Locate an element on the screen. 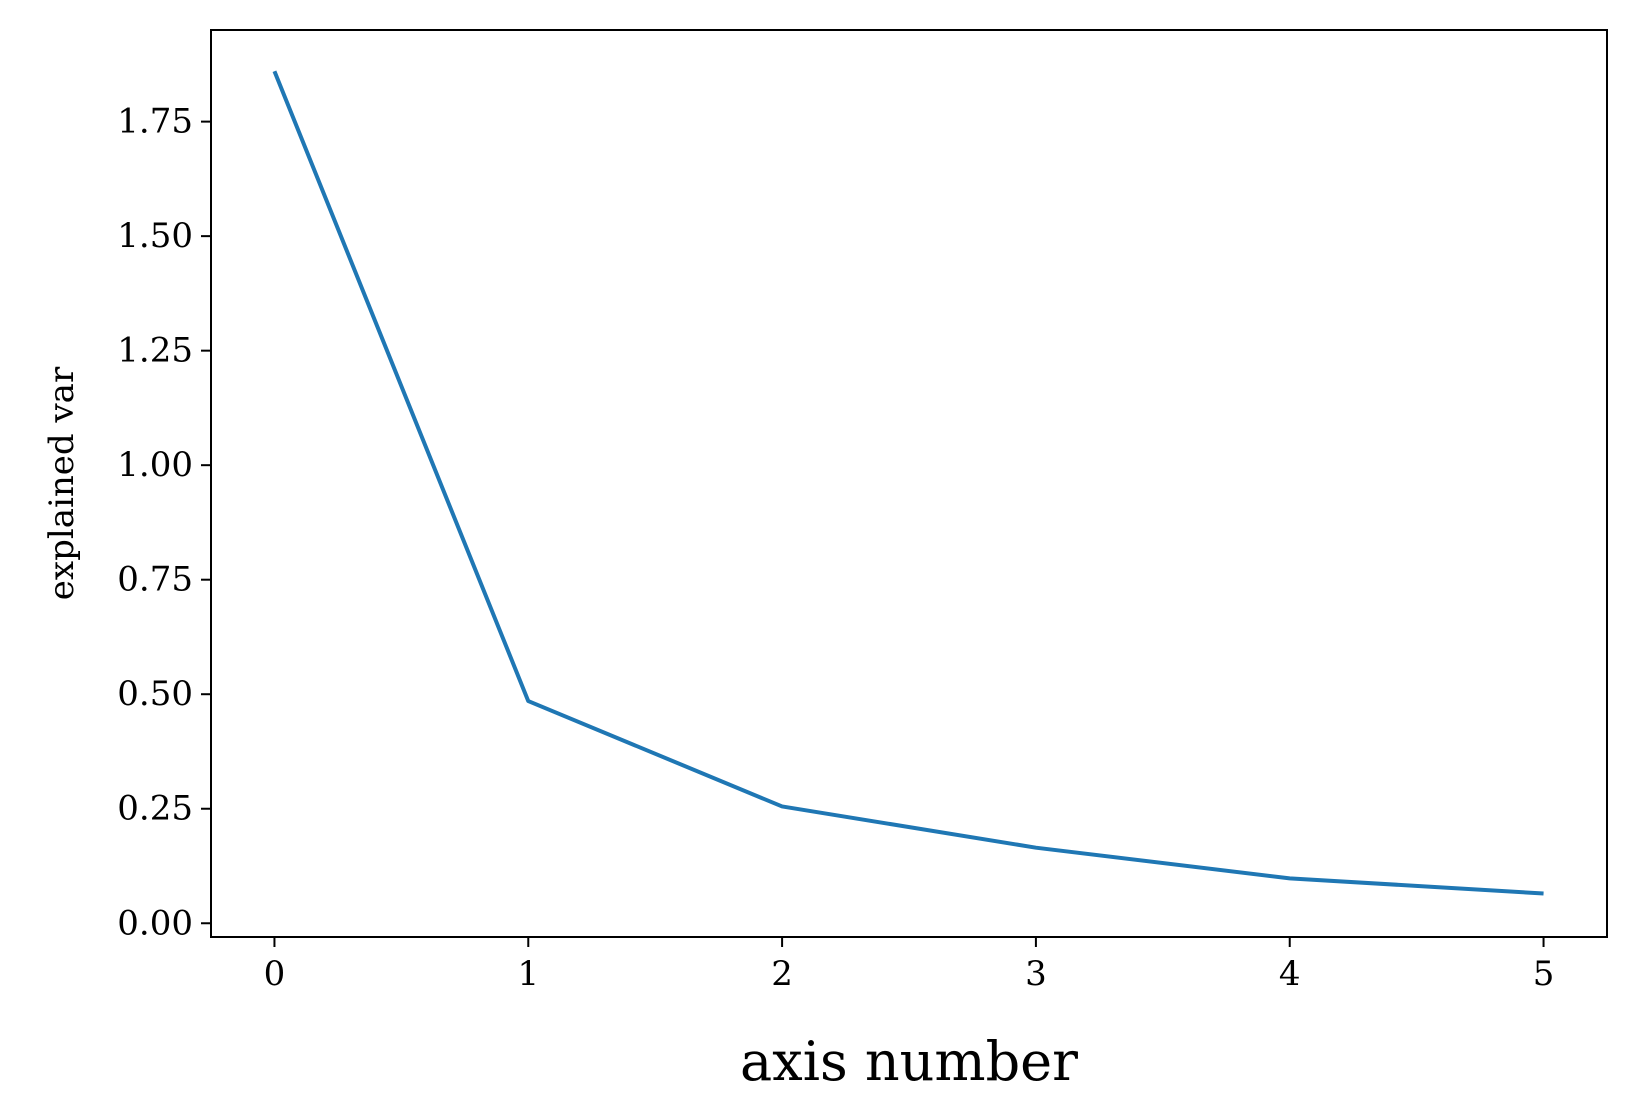 This screenshot has width=1635, height=1114. y-tick-label: 1.00 is located at coordinates (155, 465).